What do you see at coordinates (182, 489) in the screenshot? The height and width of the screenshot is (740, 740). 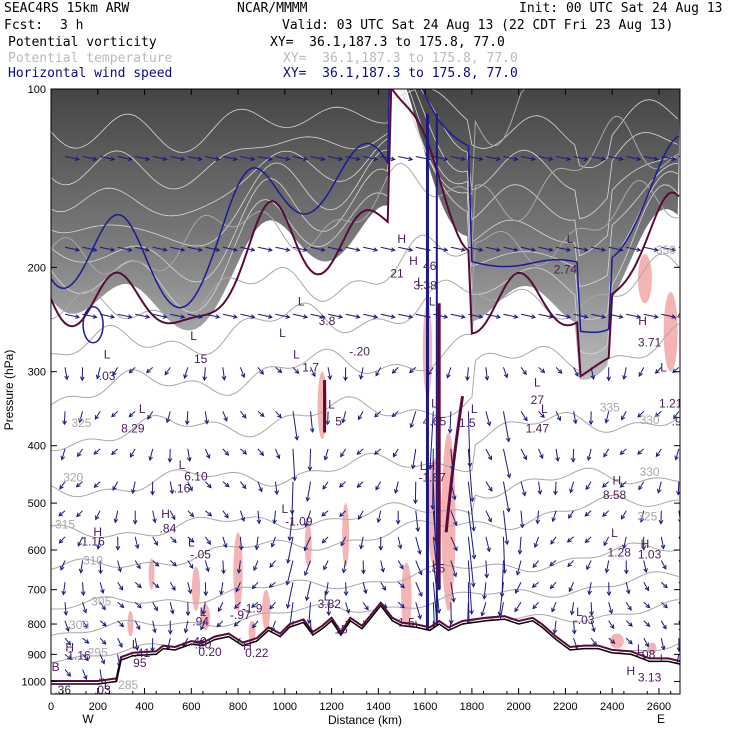 I see `pv-label: .16` at bounding box center [182, 489].